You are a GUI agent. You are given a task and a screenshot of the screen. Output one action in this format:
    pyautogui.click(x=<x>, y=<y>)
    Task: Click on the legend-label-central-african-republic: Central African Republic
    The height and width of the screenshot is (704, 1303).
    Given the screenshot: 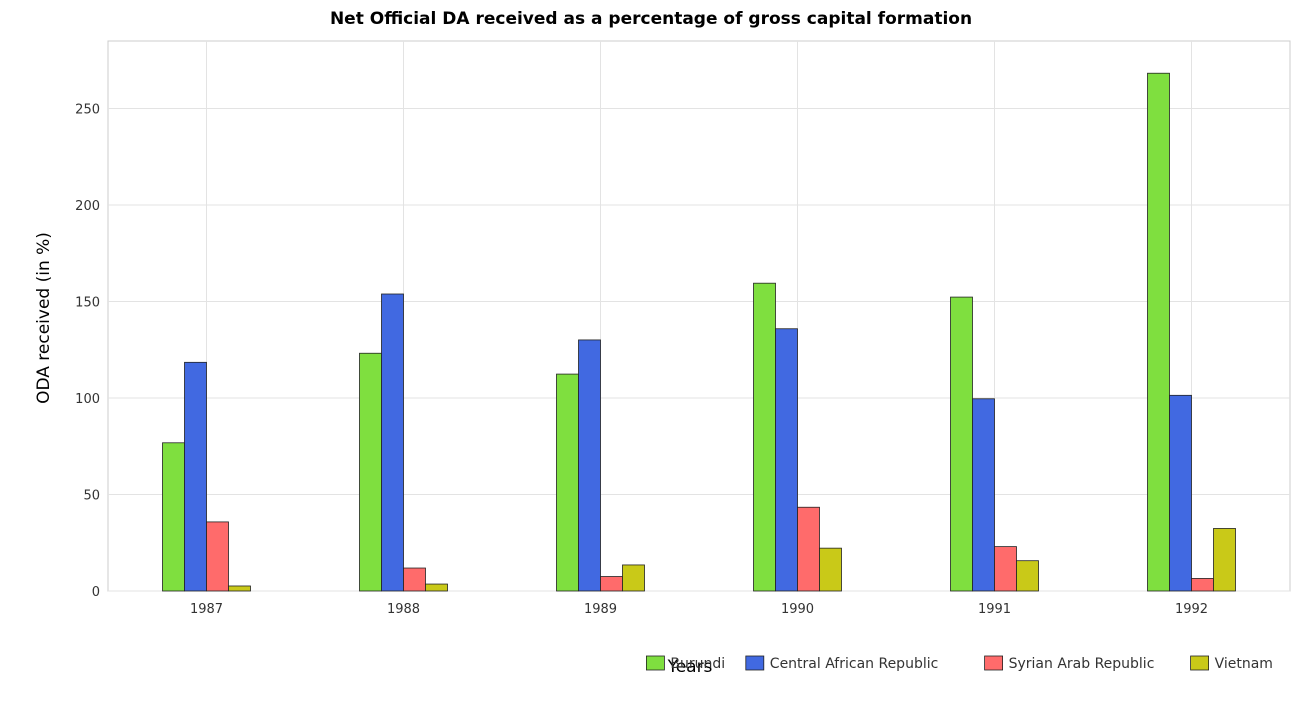 What is the action you would take?
    pyautogui.click(x=854, y=664)
    